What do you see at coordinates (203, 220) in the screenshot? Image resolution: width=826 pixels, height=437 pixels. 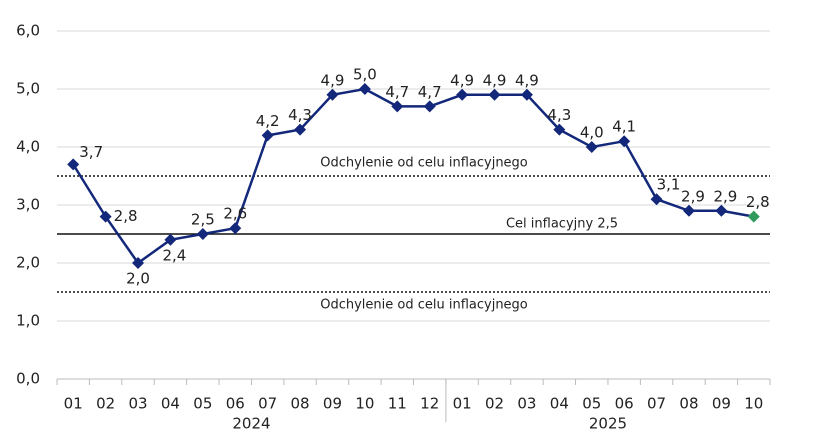 I see `data-label: 2,5` at bounding box center [203, 220].